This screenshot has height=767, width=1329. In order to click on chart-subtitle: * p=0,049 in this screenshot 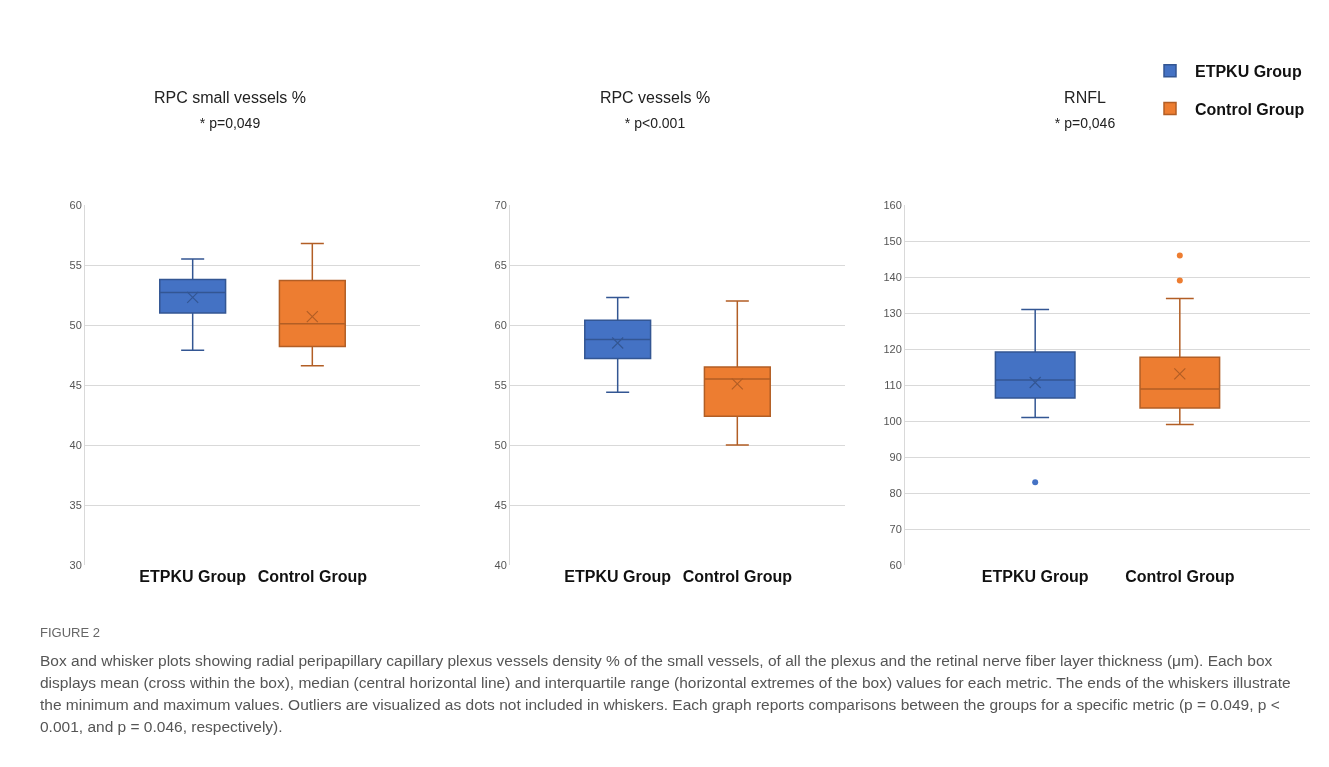, I will do `click(230, 122)`.